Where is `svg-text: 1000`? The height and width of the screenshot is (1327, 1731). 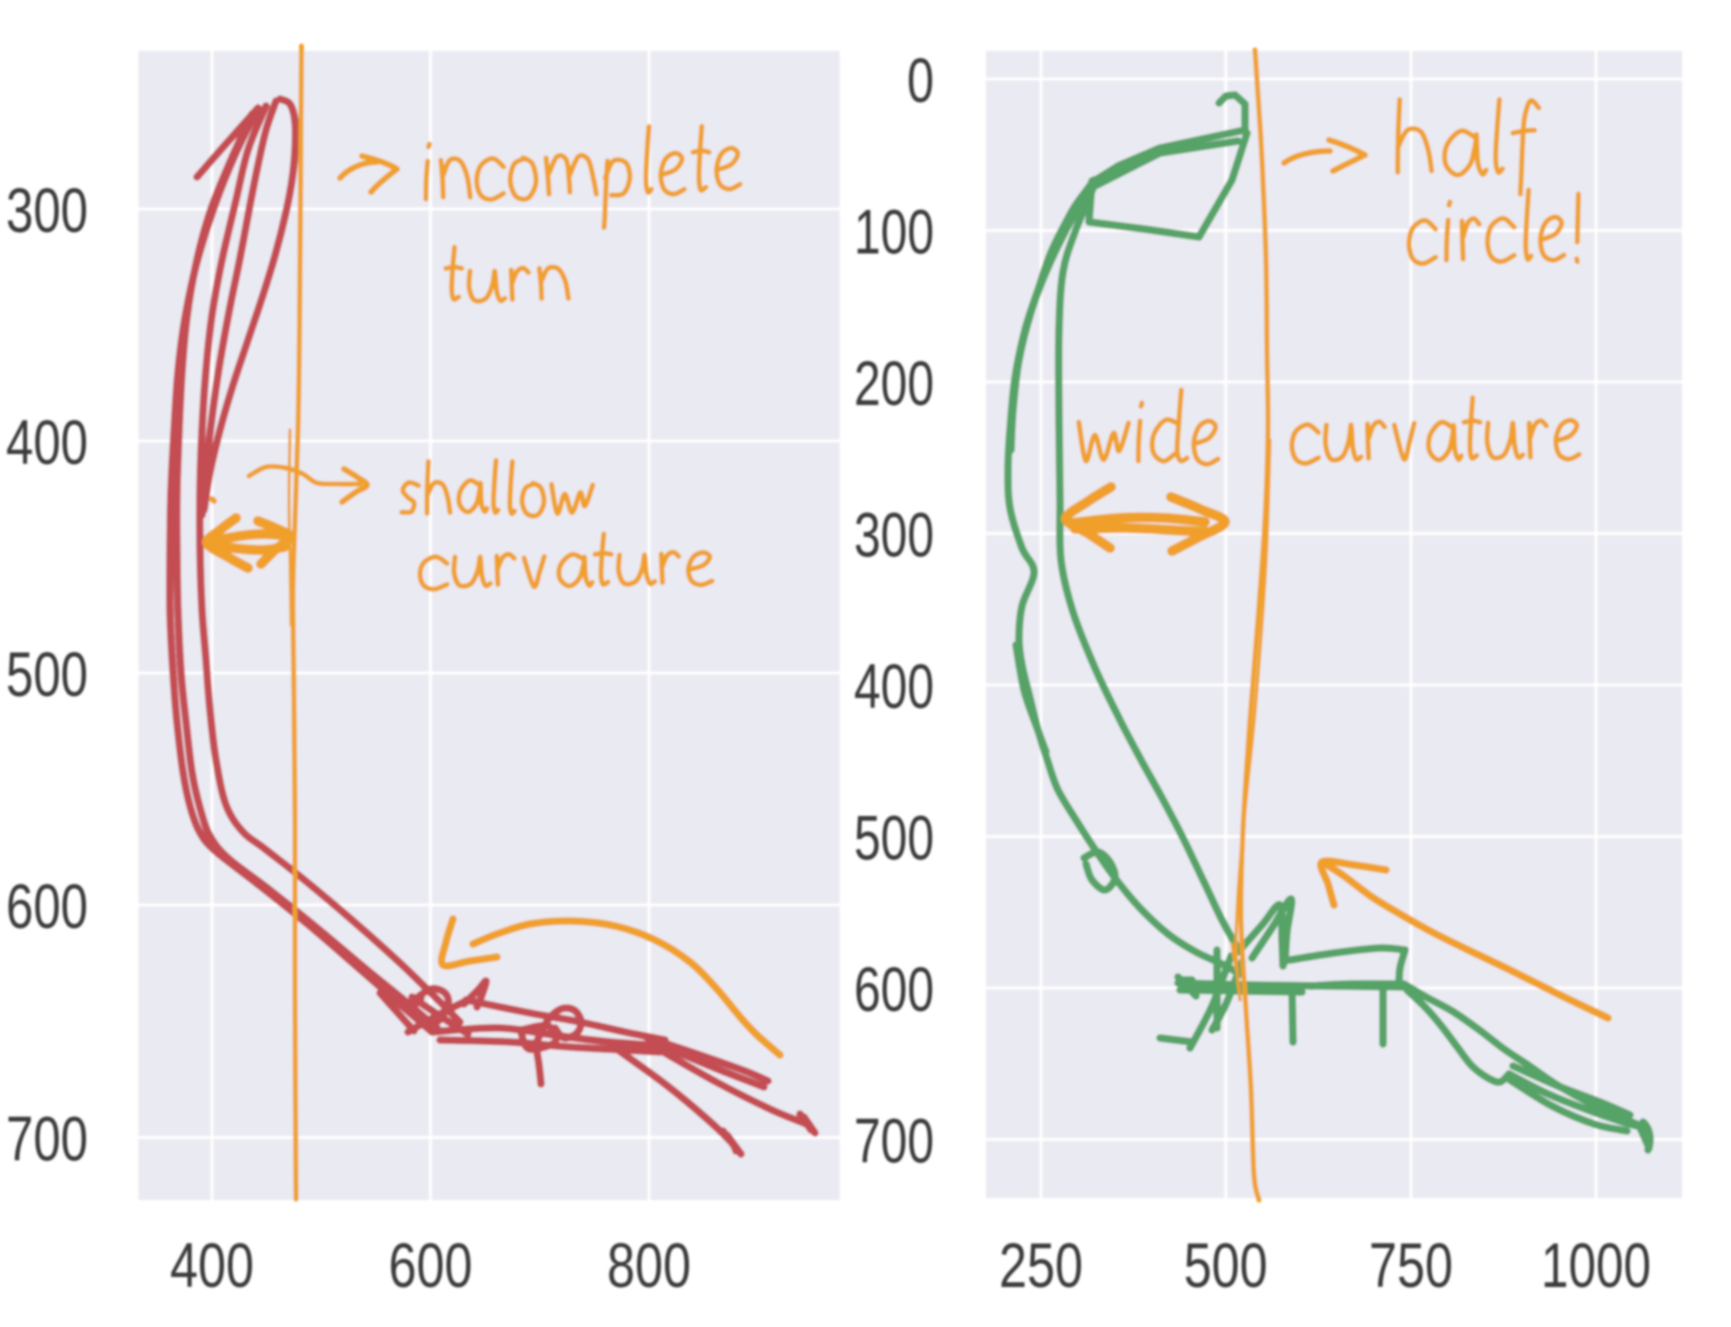 svg-text: 1000 is located at coordinates (1596, 1266).